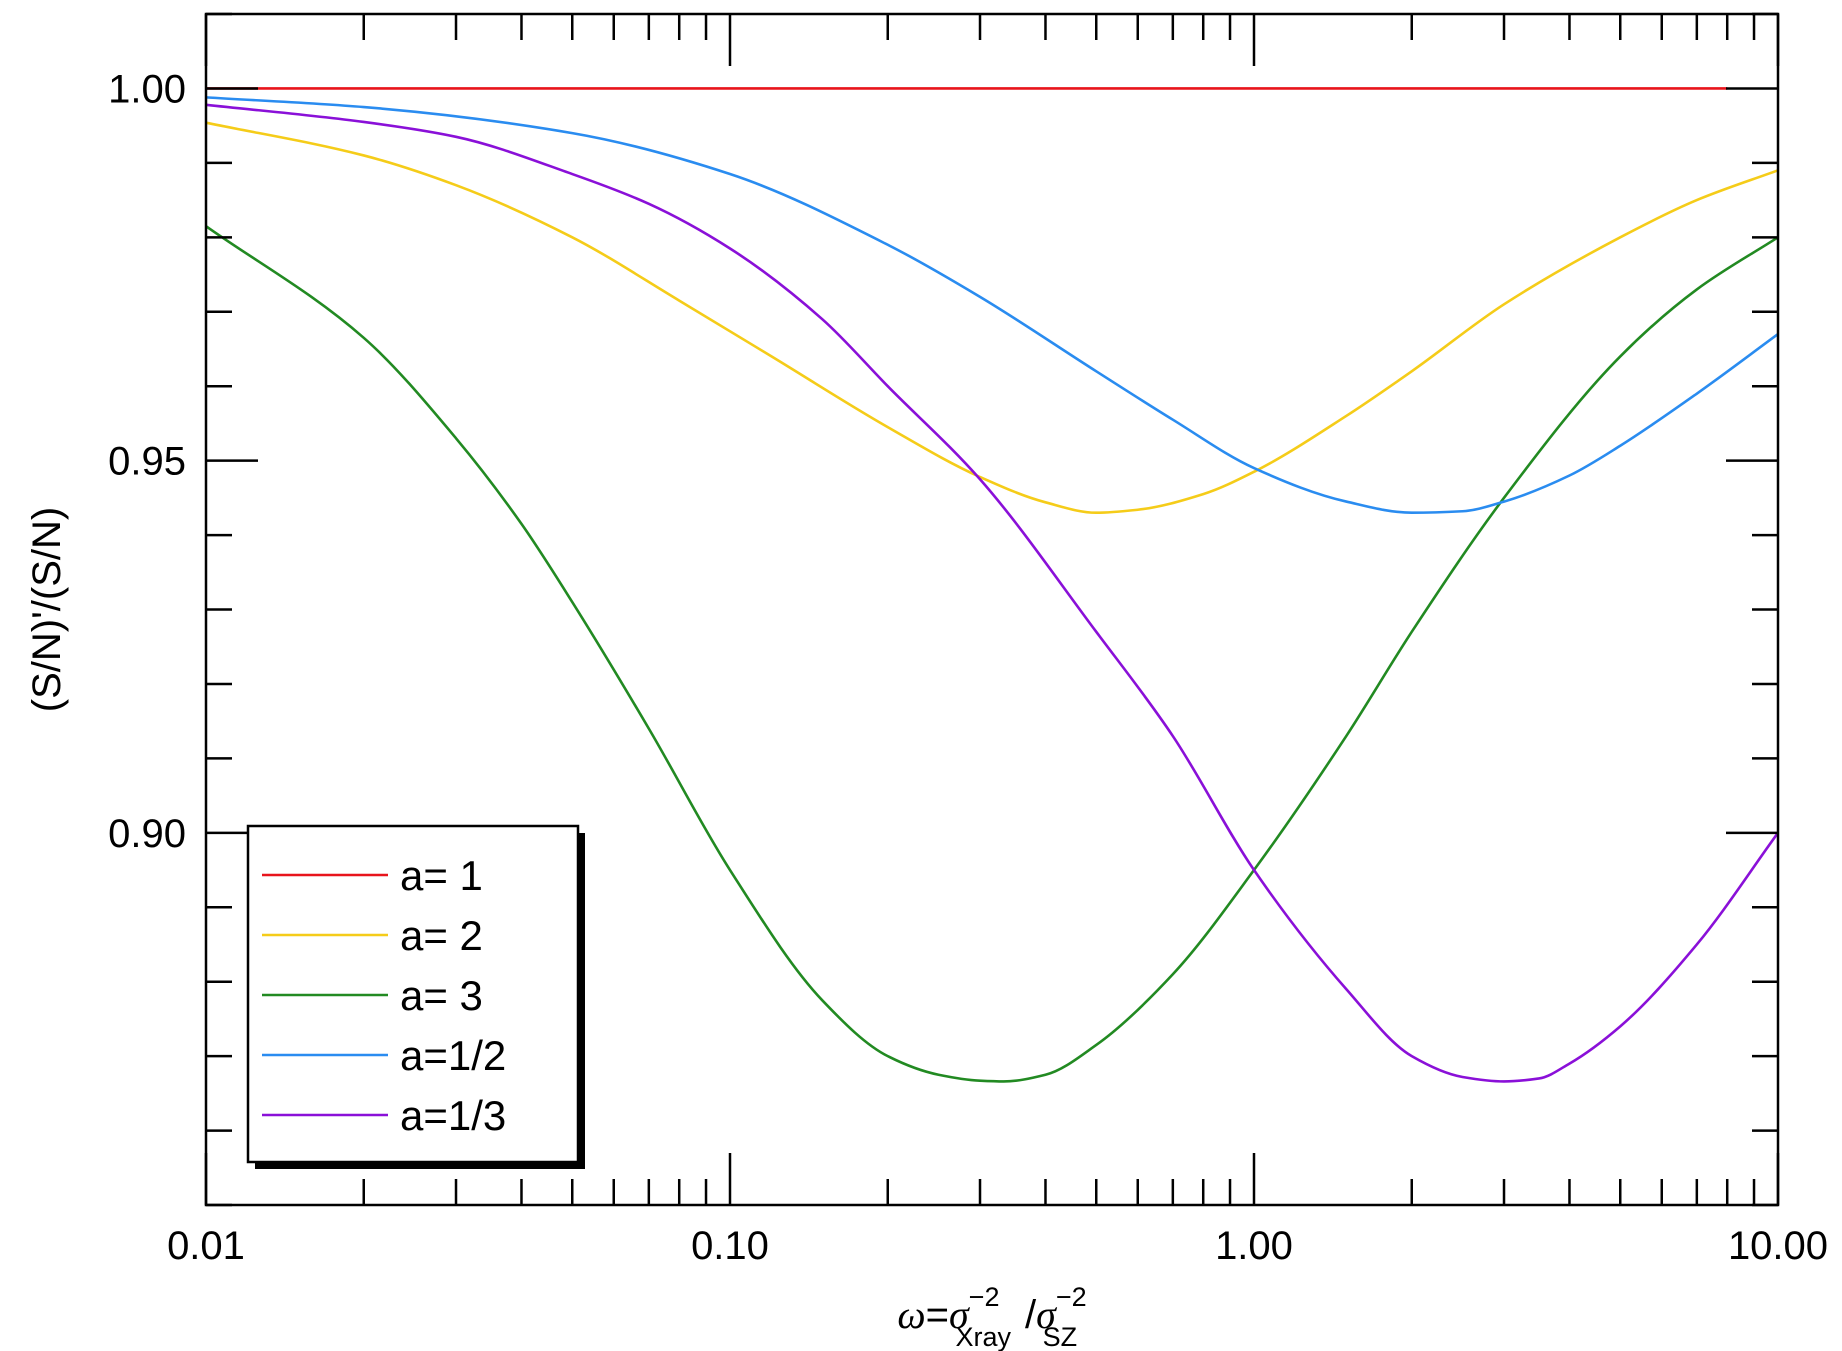 This screenshot has height=1351, width=1842. Describe the element at coordinates (47, 609) in the screenshot. I see `y-axis-label: (S/N)'/(S/N)` at that location.